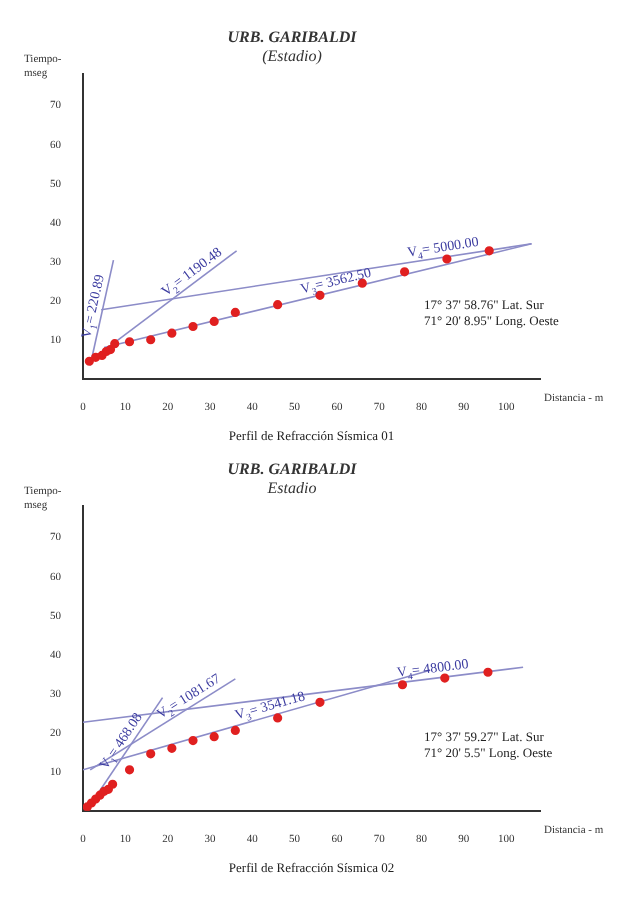 This screenshot has height=906, width=640. I want to click on chart-subtitle: (Estadio), so click(292, 56).